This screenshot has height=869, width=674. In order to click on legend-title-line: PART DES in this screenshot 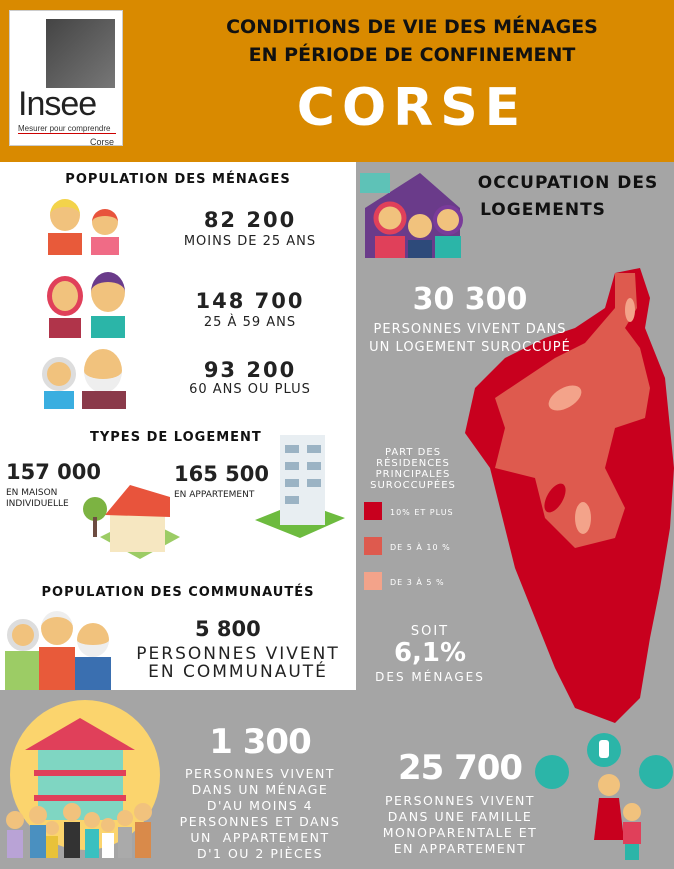, I will do `click(413, 452)`.